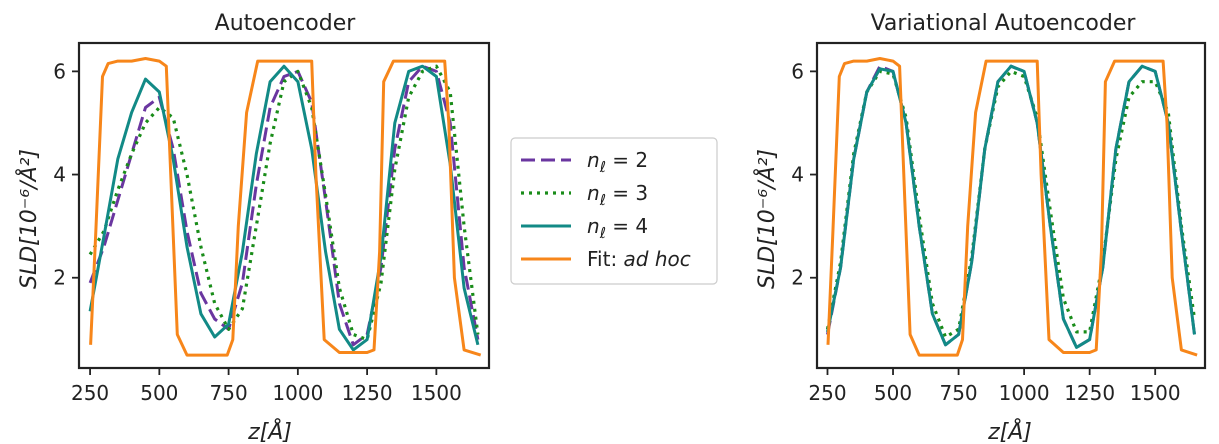 The height and width of the screenshot is (444, 1219). I want to click on legend-item-fit: Fit: ad hoc, so click(606, 259).